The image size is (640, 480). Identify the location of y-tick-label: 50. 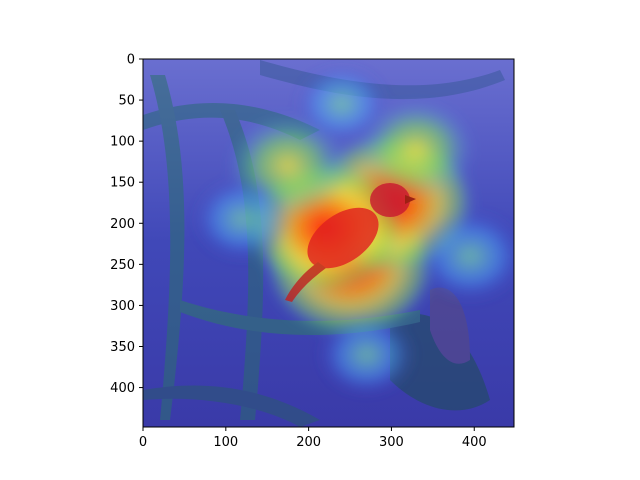
(126, 101).